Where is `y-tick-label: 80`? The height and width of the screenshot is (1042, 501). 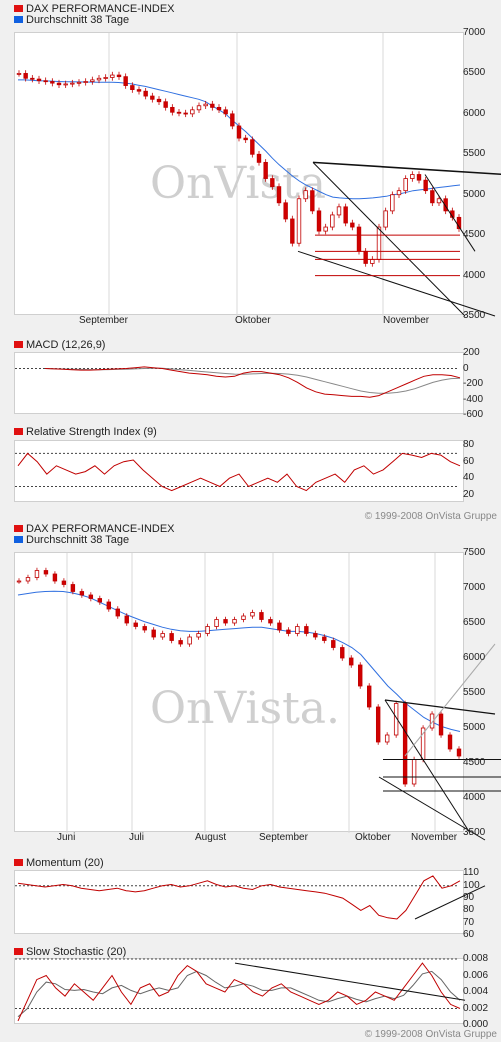 y-tick-label: 80 is located at coordinates (469, 445).